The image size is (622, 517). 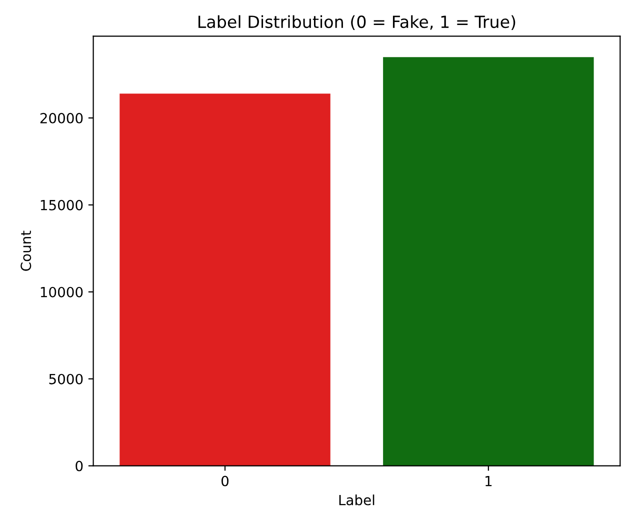 What do you see at coordinates (61, 118) in the screenshot?
I see `y-tick-label: 20000` at bounding box center [61, 118].